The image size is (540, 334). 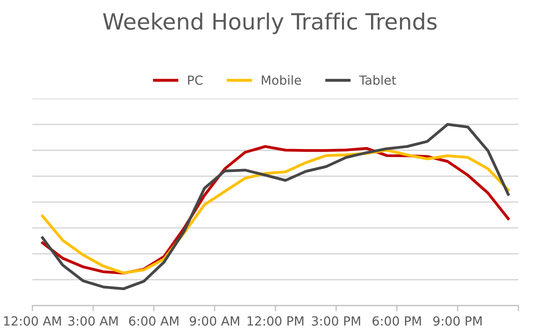 What do you see at coordinates (153, 321) in the screenshot?
I see `x-tick-label: 6:00 AM` at bounding box center [153, 321].